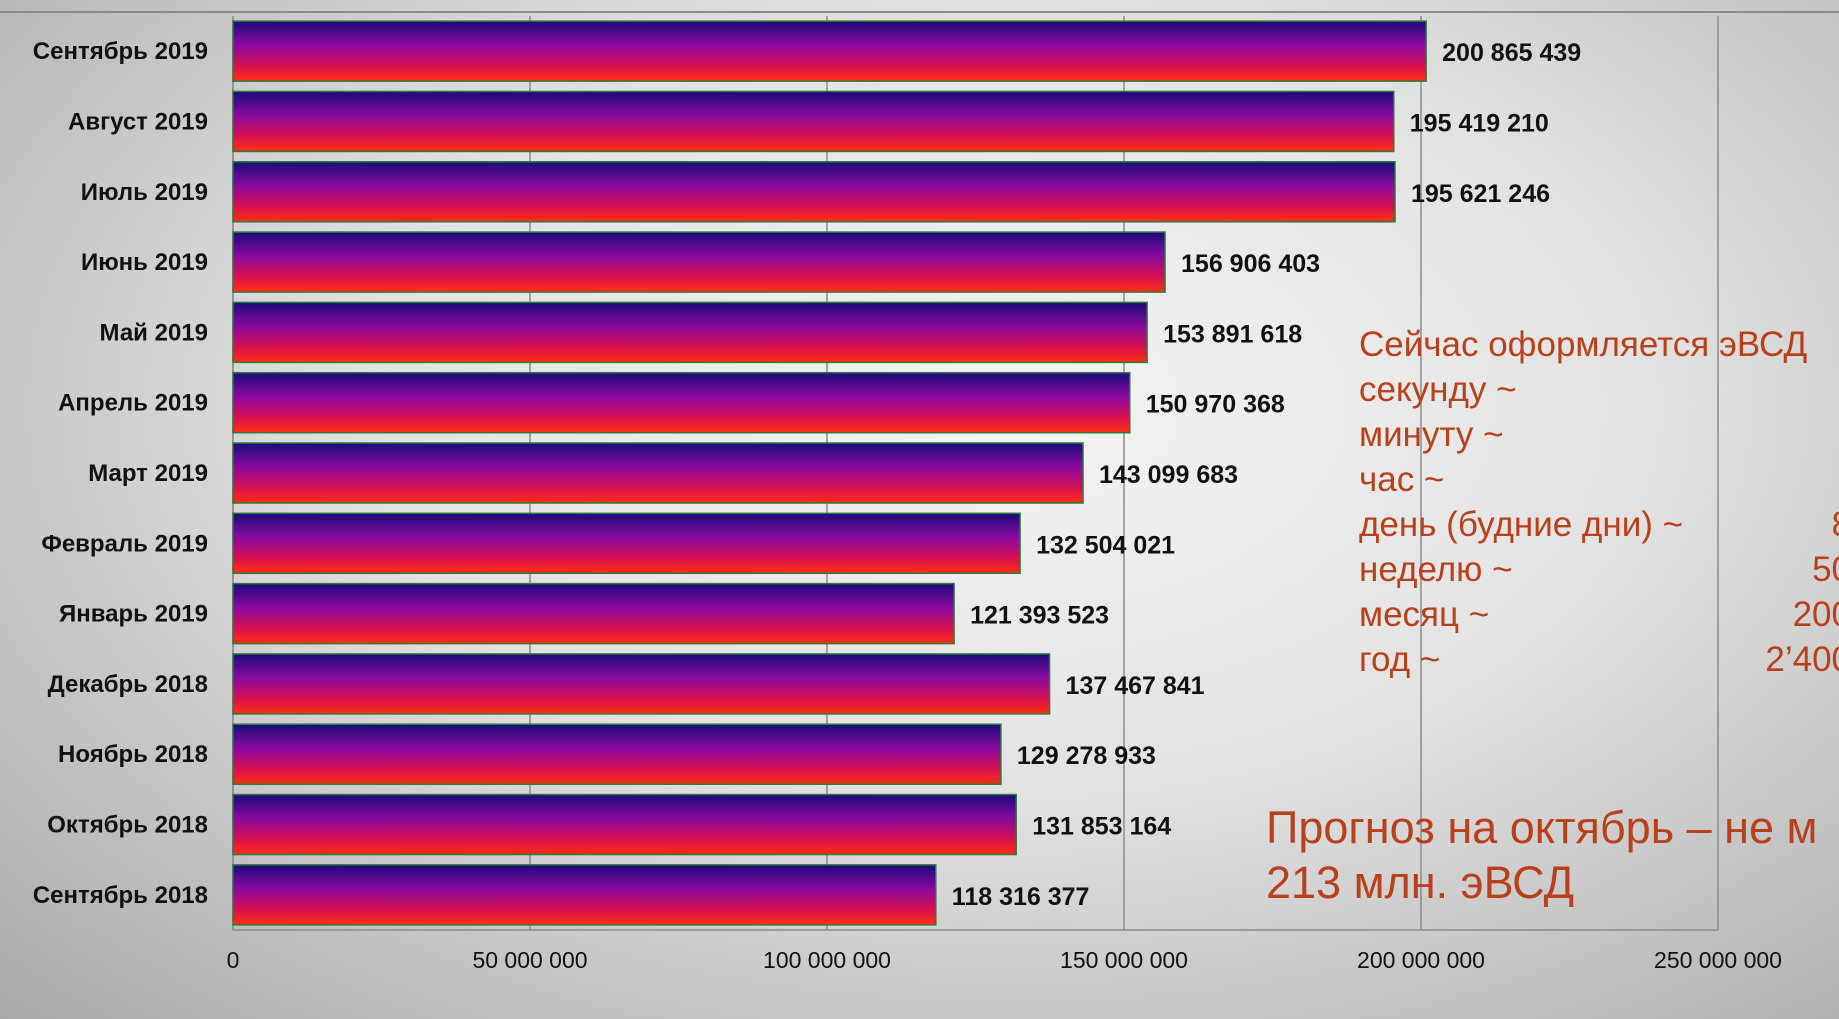 The width and height of the screenshot is (1839, 1019). Describe the element at coordinates (1105, 545) in the screenshot. I see `value-label: 132 504 021` at that location.